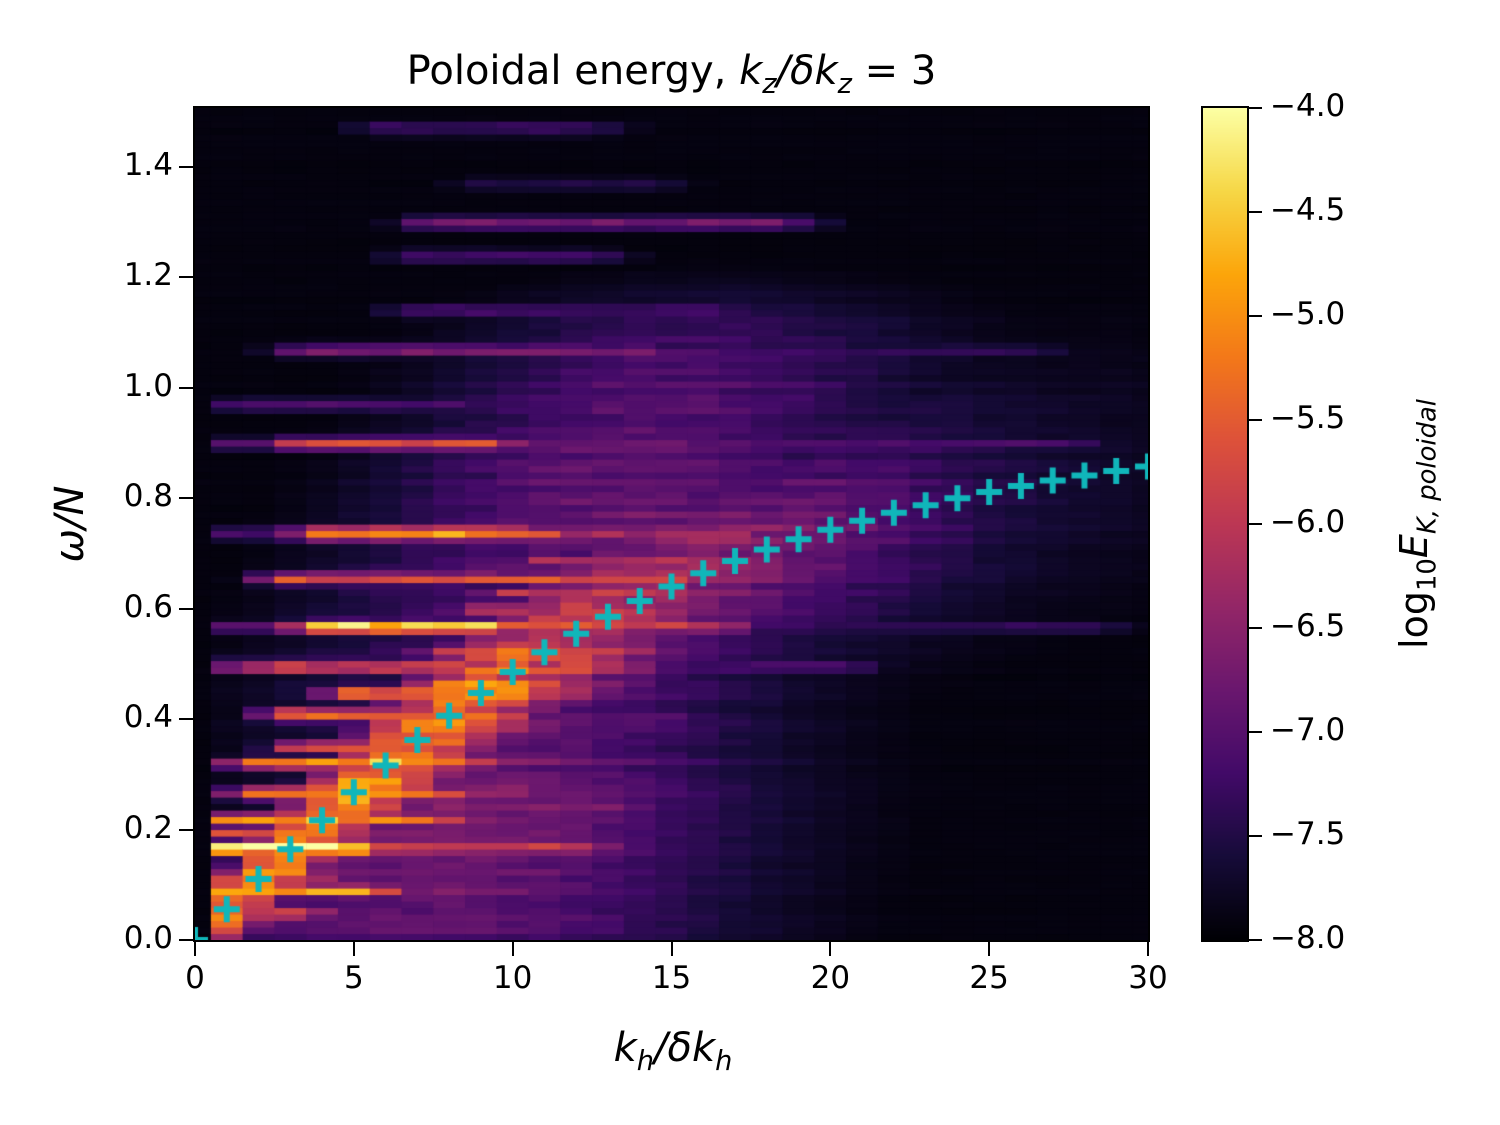 The height and width of the screenshot is (1125, 1500). What do you see at coordinates (1308, 834) in the screenshot?
I see `colorbar-tick-label: −7.5` at bounding box center [1308, 834].